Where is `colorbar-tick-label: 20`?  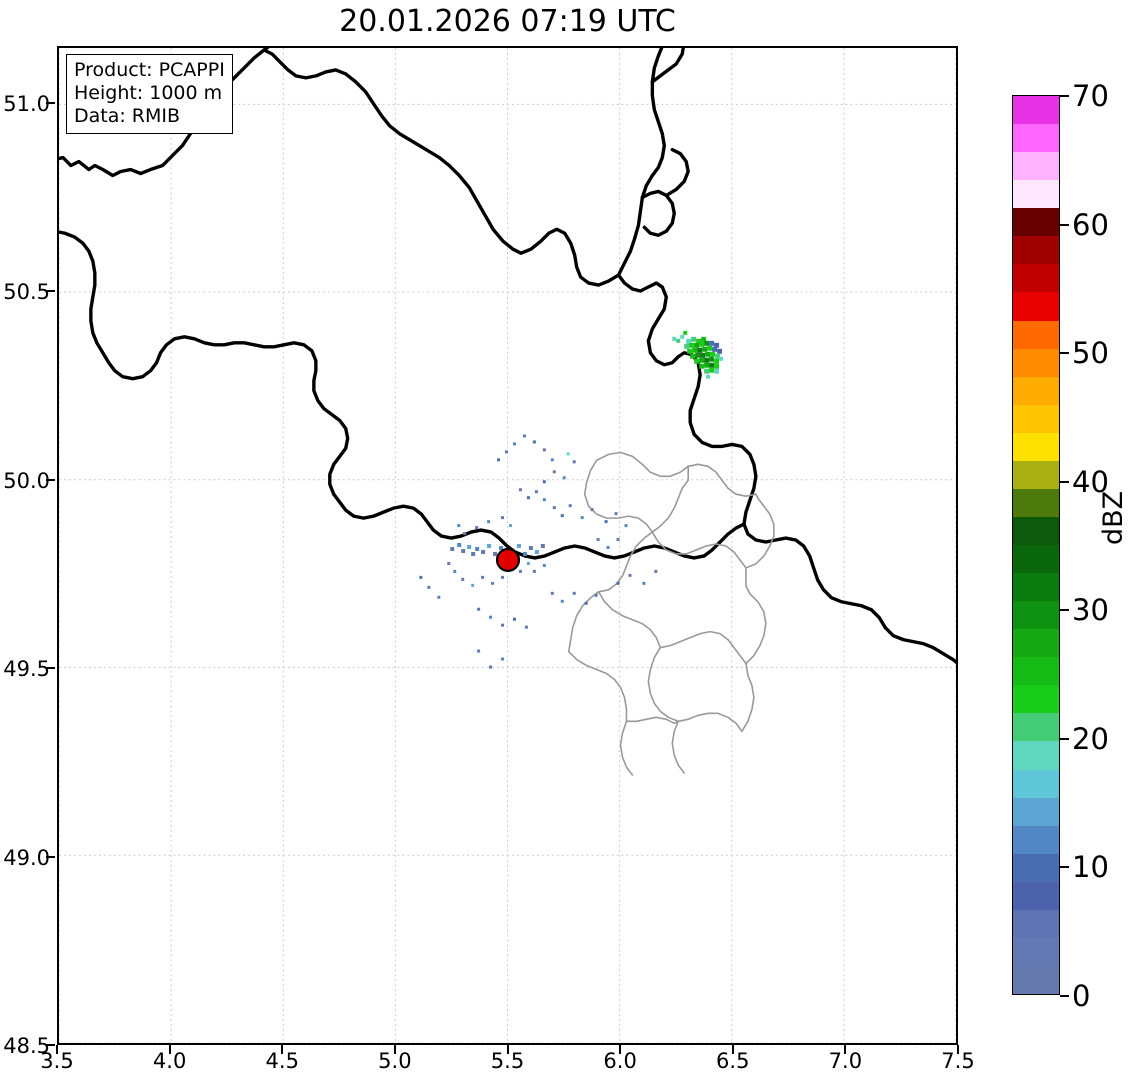 colorbar-tick-label: 20 is located at coordinates (1090, 738).